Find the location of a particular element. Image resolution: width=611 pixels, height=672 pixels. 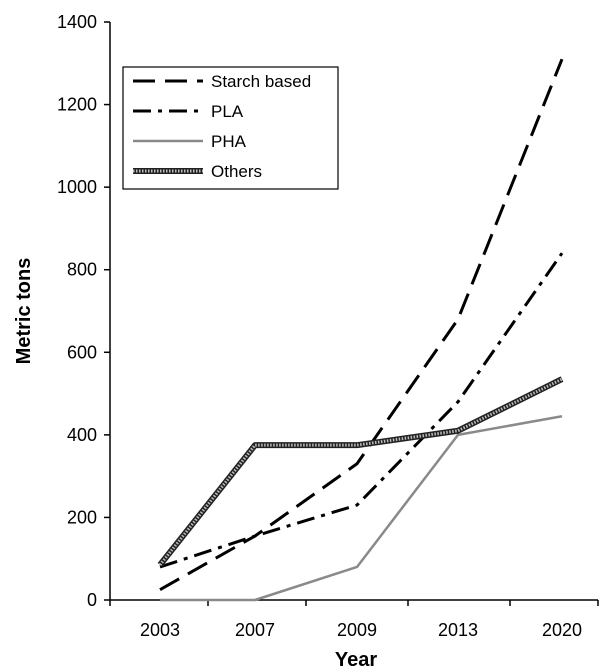

y-axis-title: Metric tons is located at coordinates (24, 311).